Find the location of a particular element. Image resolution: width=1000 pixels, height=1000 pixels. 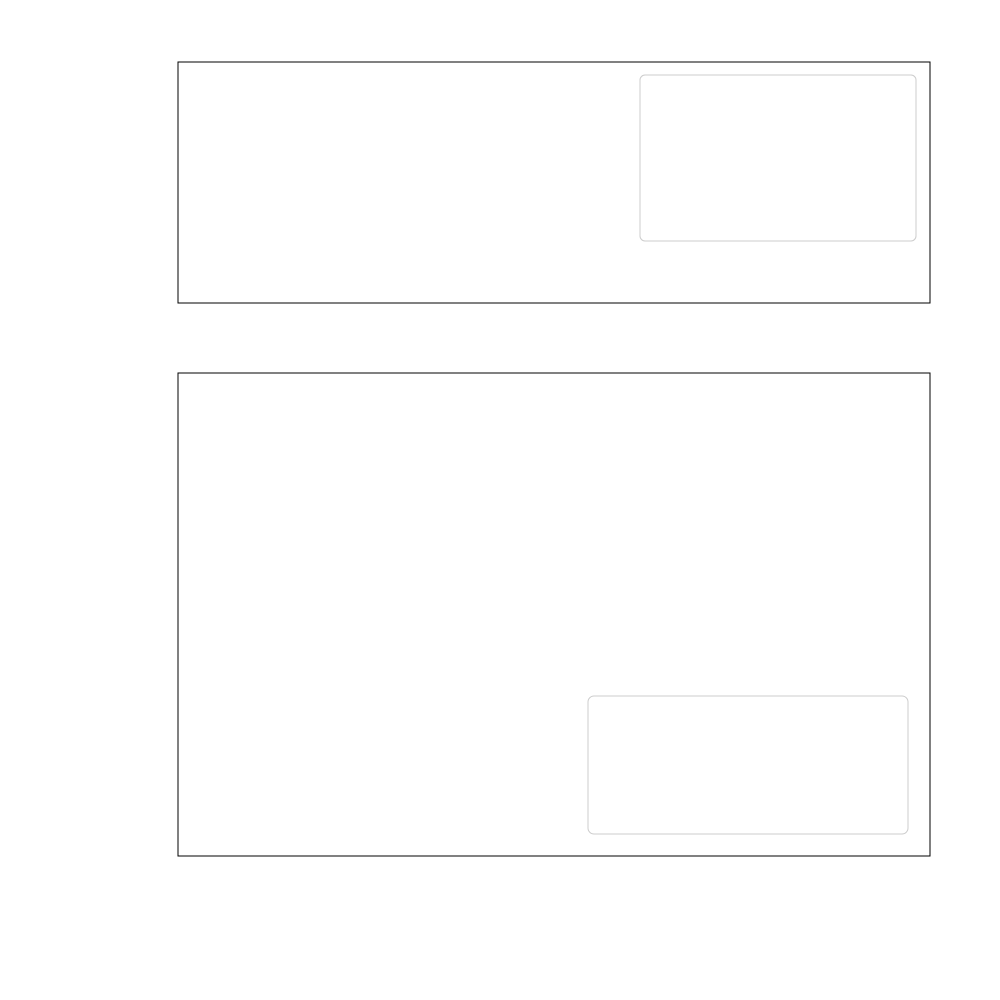

top-legend is located at coordinates (778, 158).